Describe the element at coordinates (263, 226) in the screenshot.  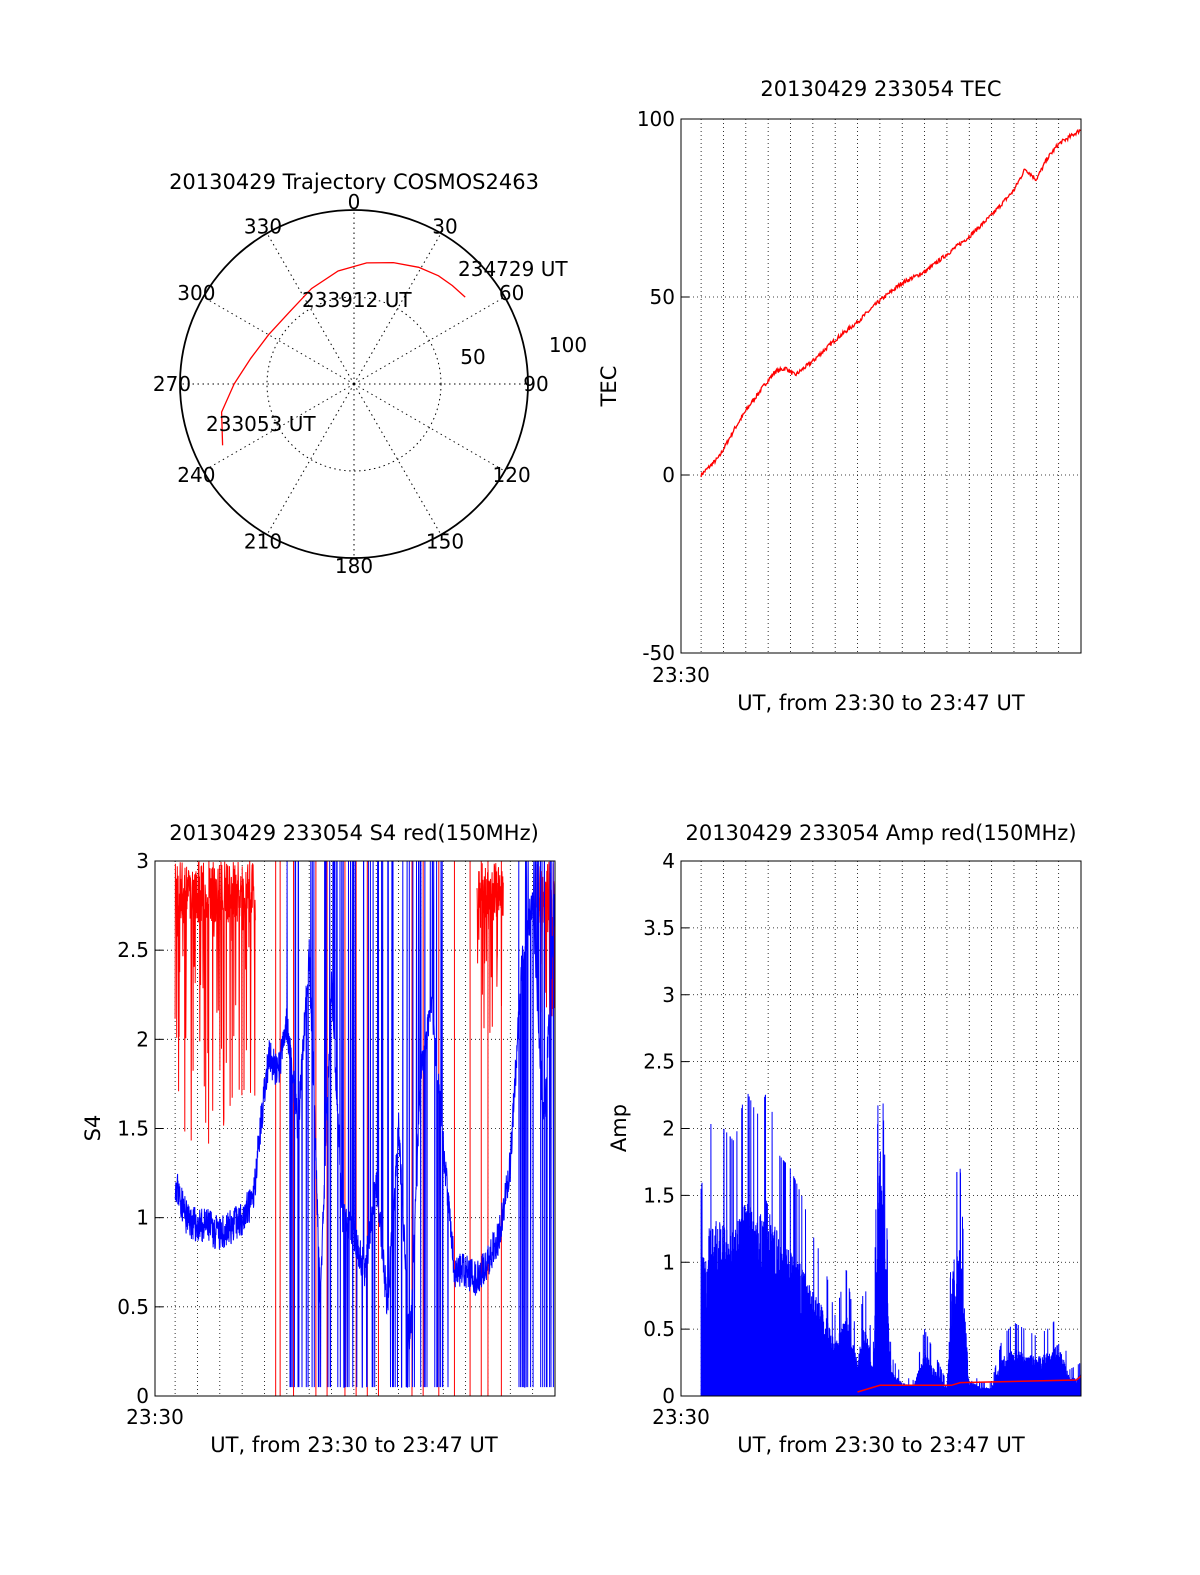
I see `polar-azimuth-label: 330` at that location.